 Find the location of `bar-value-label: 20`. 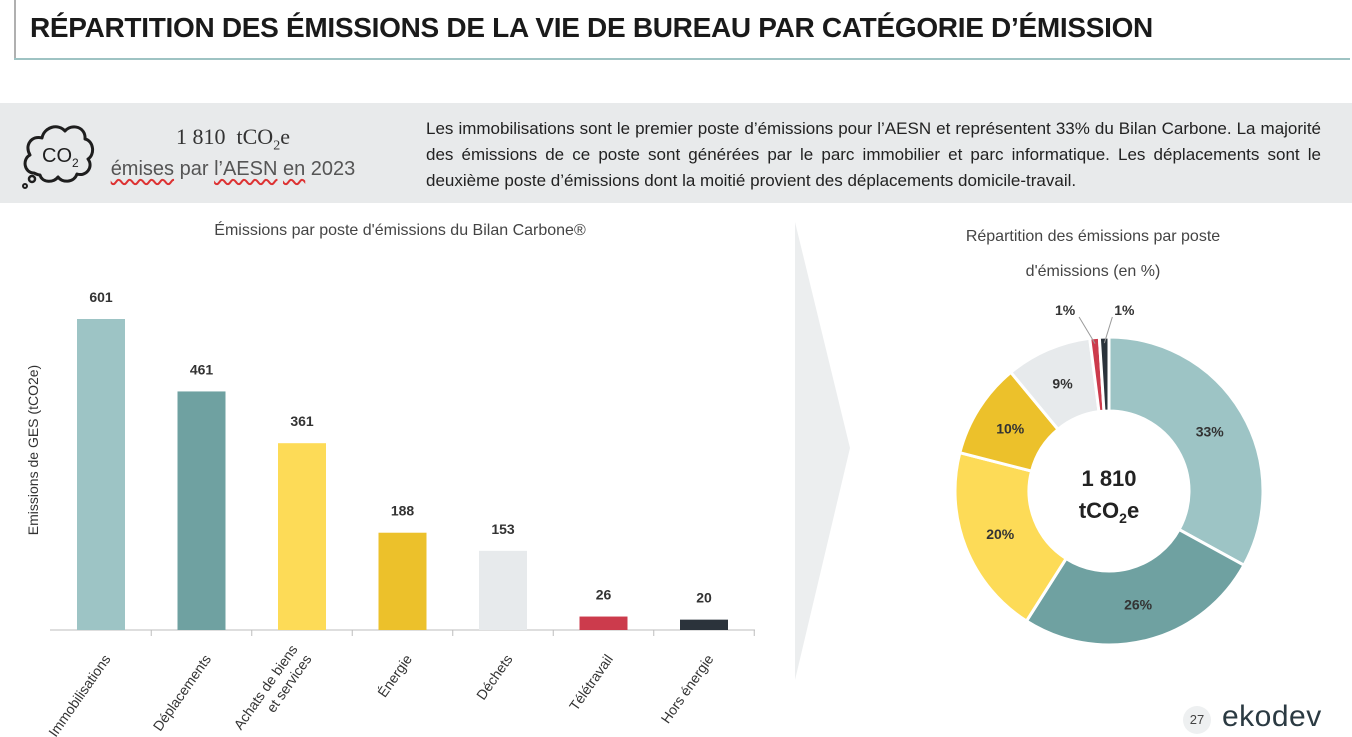

bar-value-label: 20 is located at coordinates (704, 598).